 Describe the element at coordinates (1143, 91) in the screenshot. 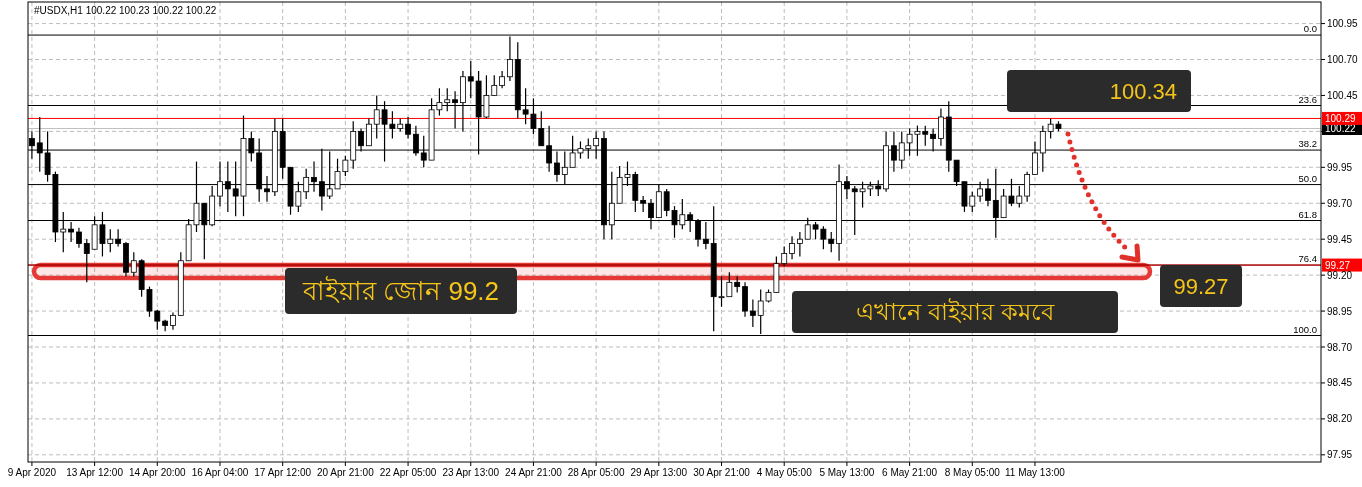

I see `annotation: 100.34` at that location.